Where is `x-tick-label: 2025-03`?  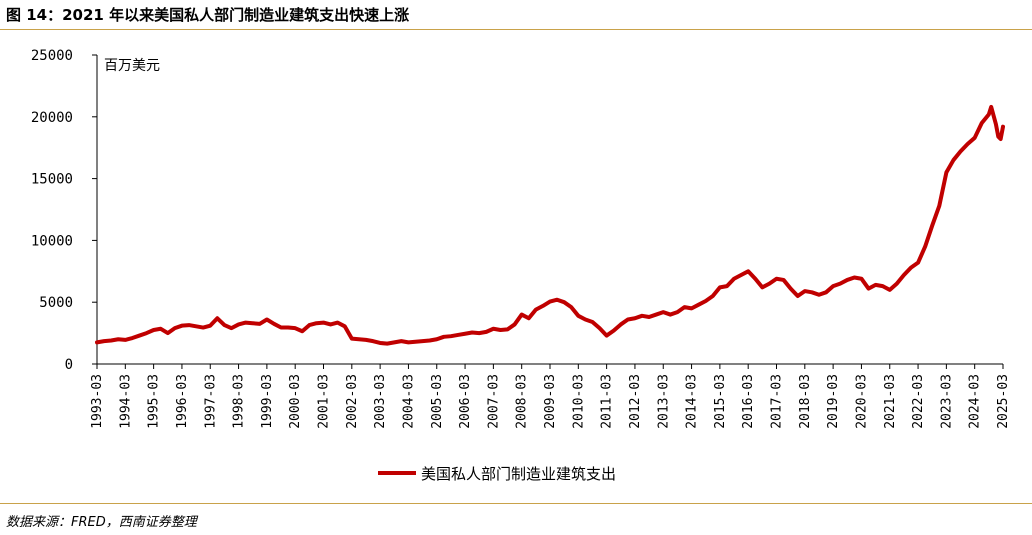
x-tick-label: 2025-03 is located at coordinates (1003, 401).